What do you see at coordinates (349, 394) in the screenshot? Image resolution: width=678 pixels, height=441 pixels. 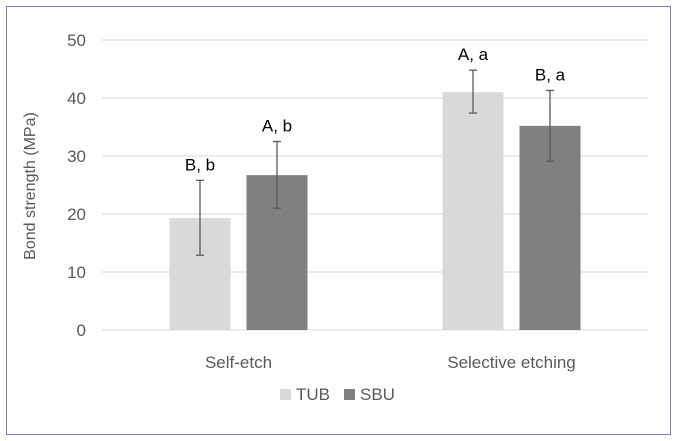 I see `legend-swatch-sbu` at bounding box center [349, 394].